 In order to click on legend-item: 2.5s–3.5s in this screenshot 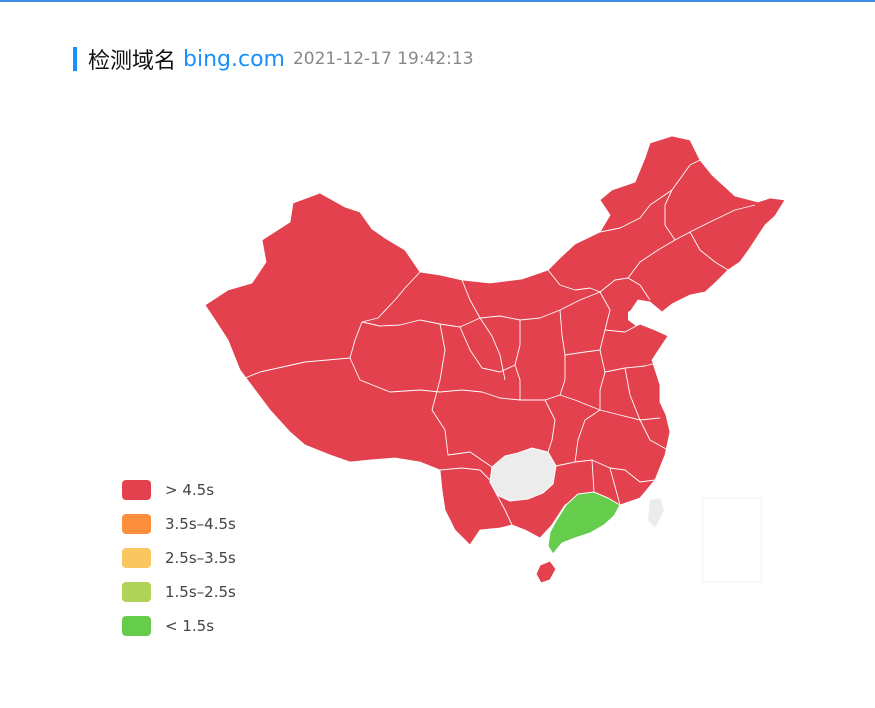, I will do `click(179, 557)`.